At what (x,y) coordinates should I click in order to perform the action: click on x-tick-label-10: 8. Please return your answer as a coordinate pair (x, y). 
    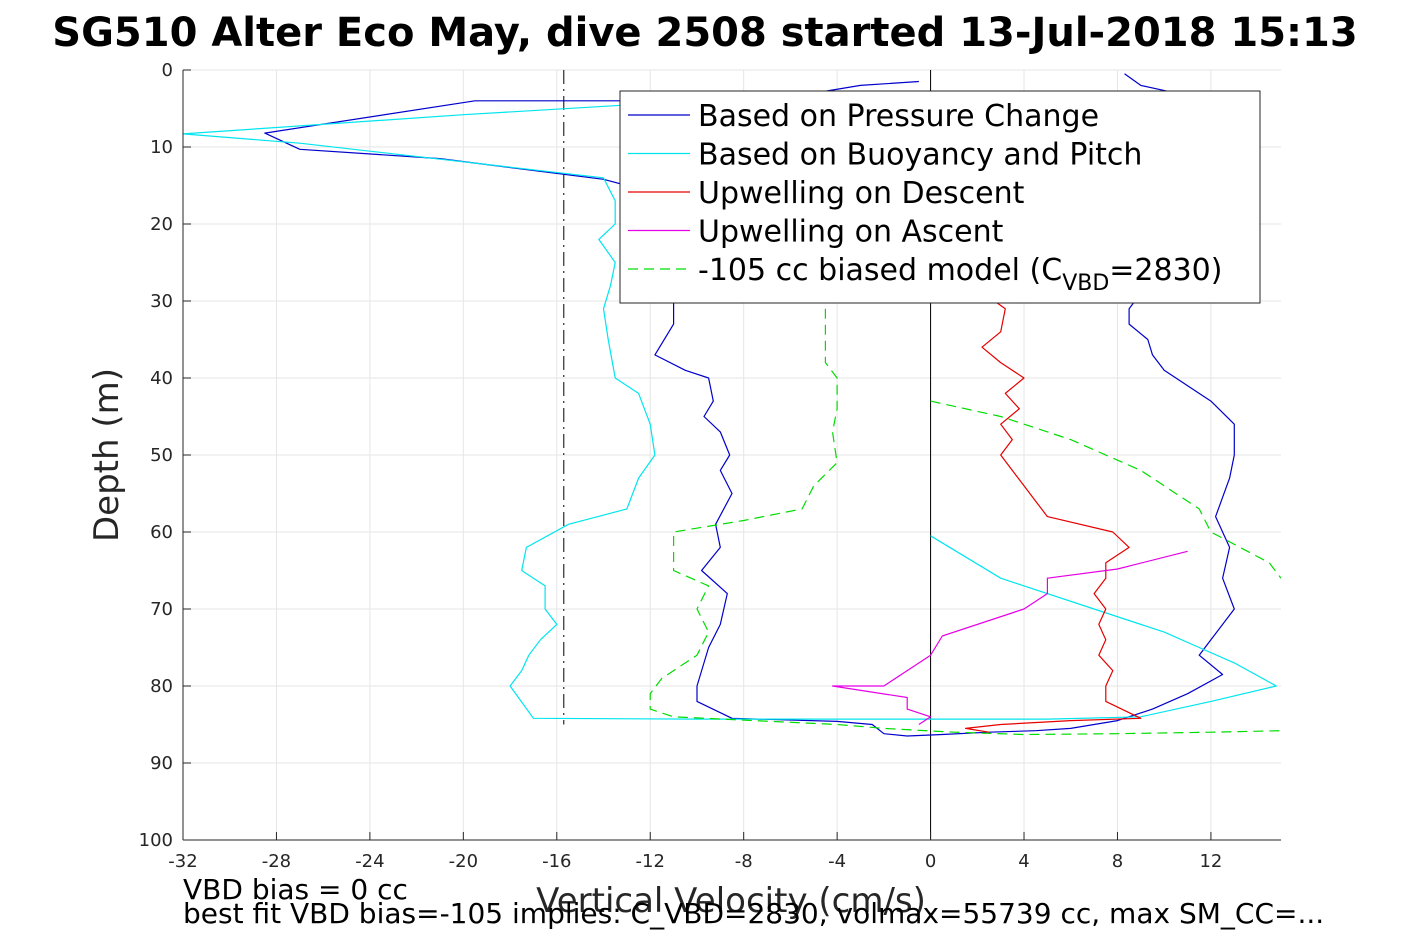
    Looking at the image, I should click on (1117, 861).